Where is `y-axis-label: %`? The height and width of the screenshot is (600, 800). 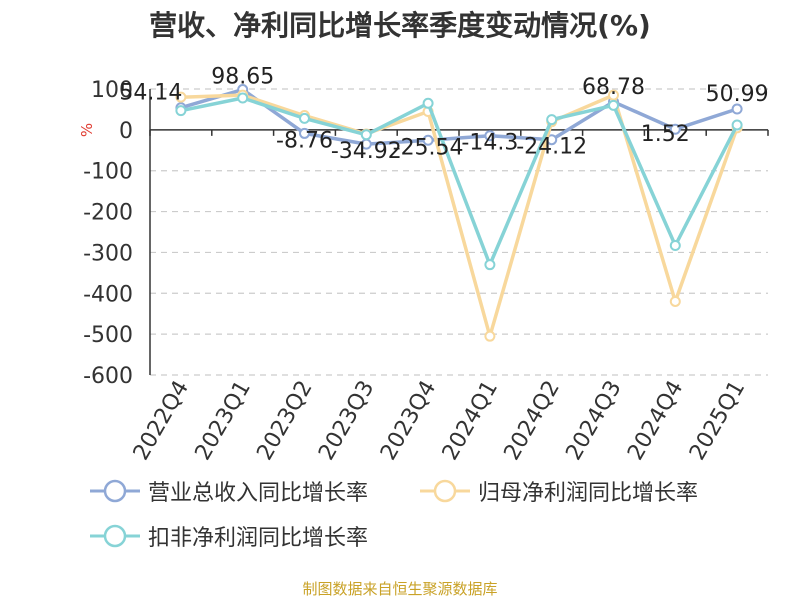
y-axis-label: % is located at coordinates (87, 130).